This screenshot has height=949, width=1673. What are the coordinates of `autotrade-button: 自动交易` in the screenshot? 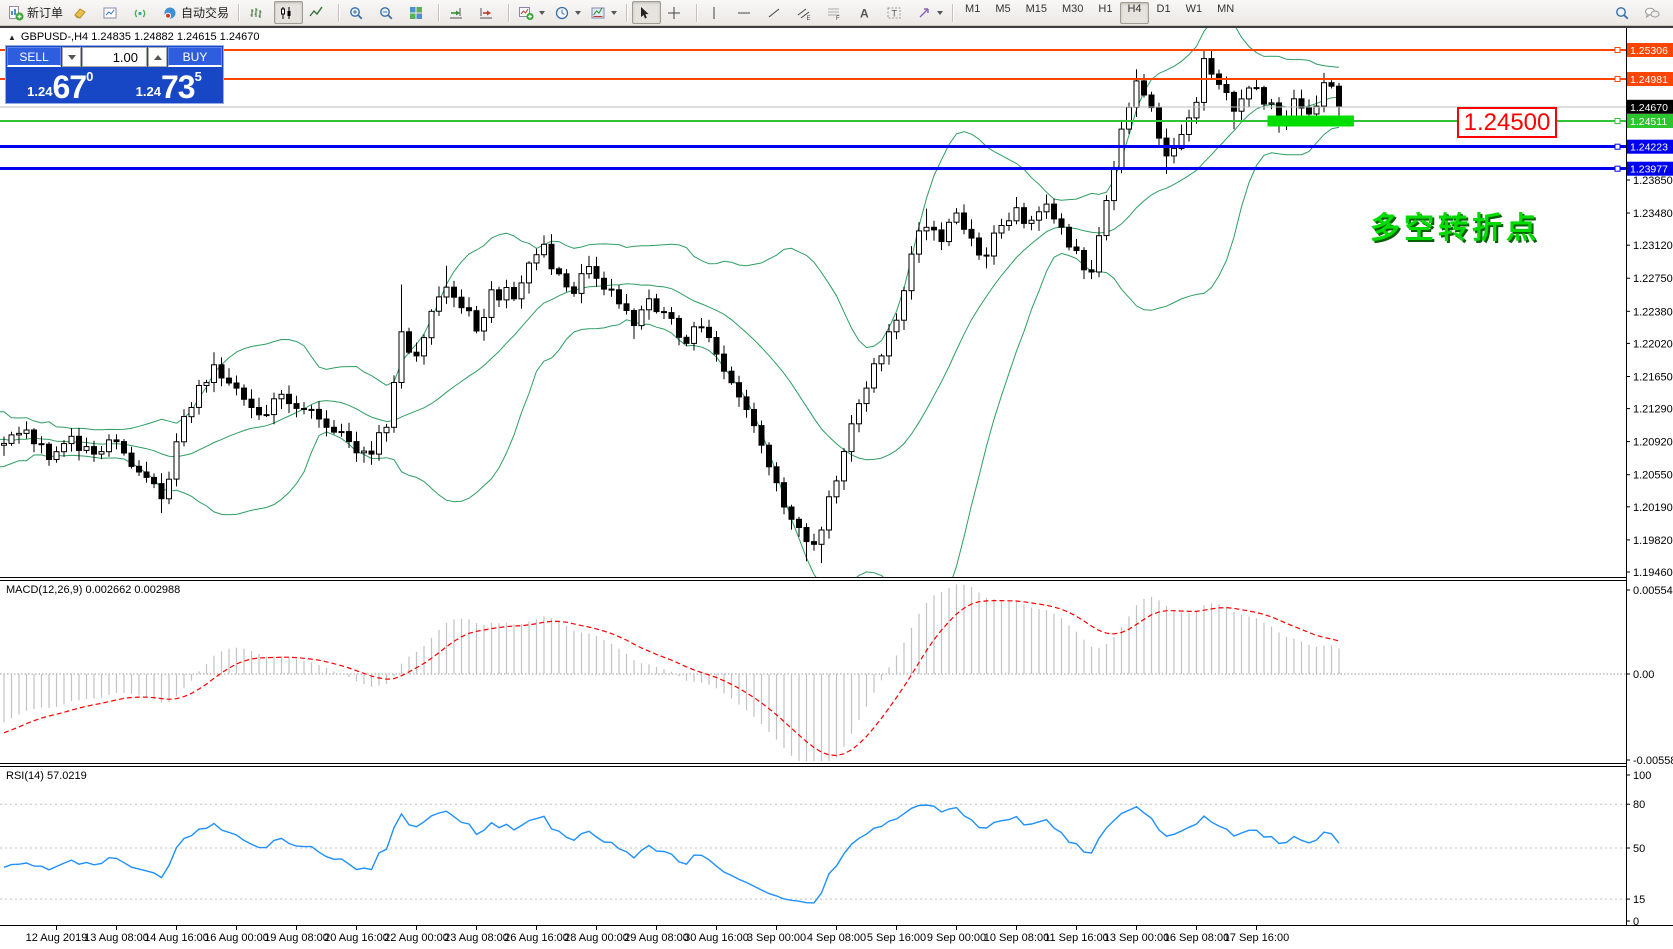 It's located at (195, 12).